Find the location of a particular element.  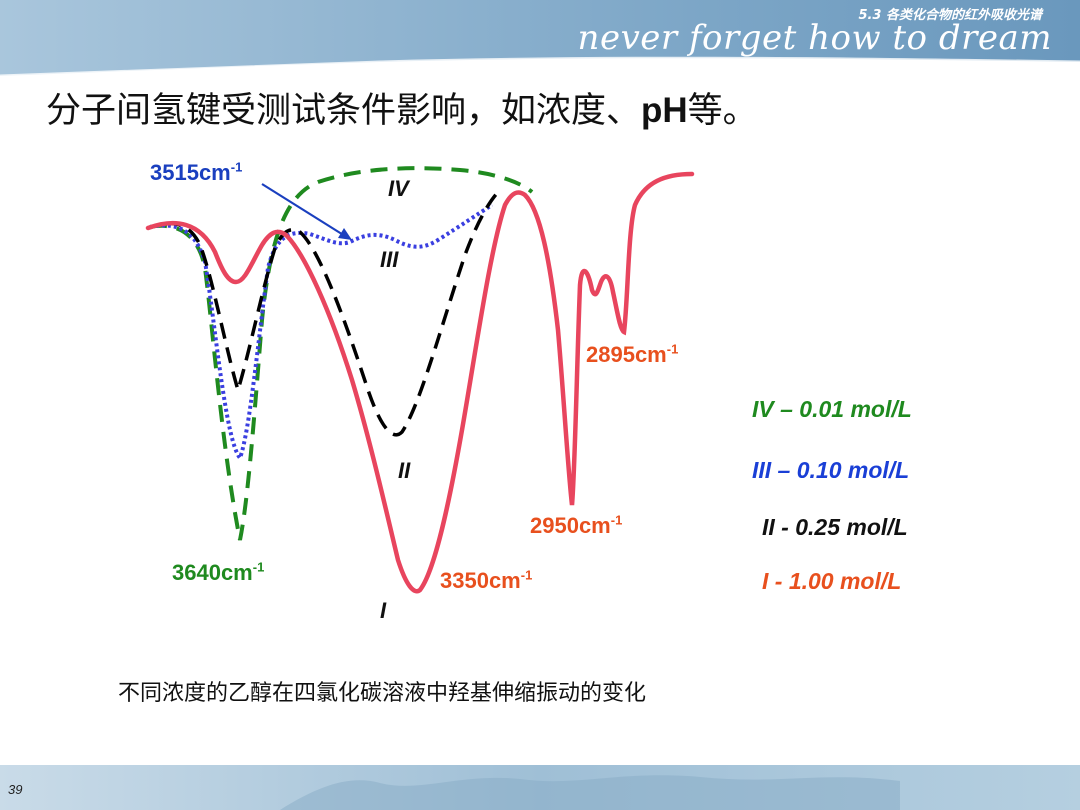

legend-ii: II - 0.25 mol/L is located at coordinates (835, 527).